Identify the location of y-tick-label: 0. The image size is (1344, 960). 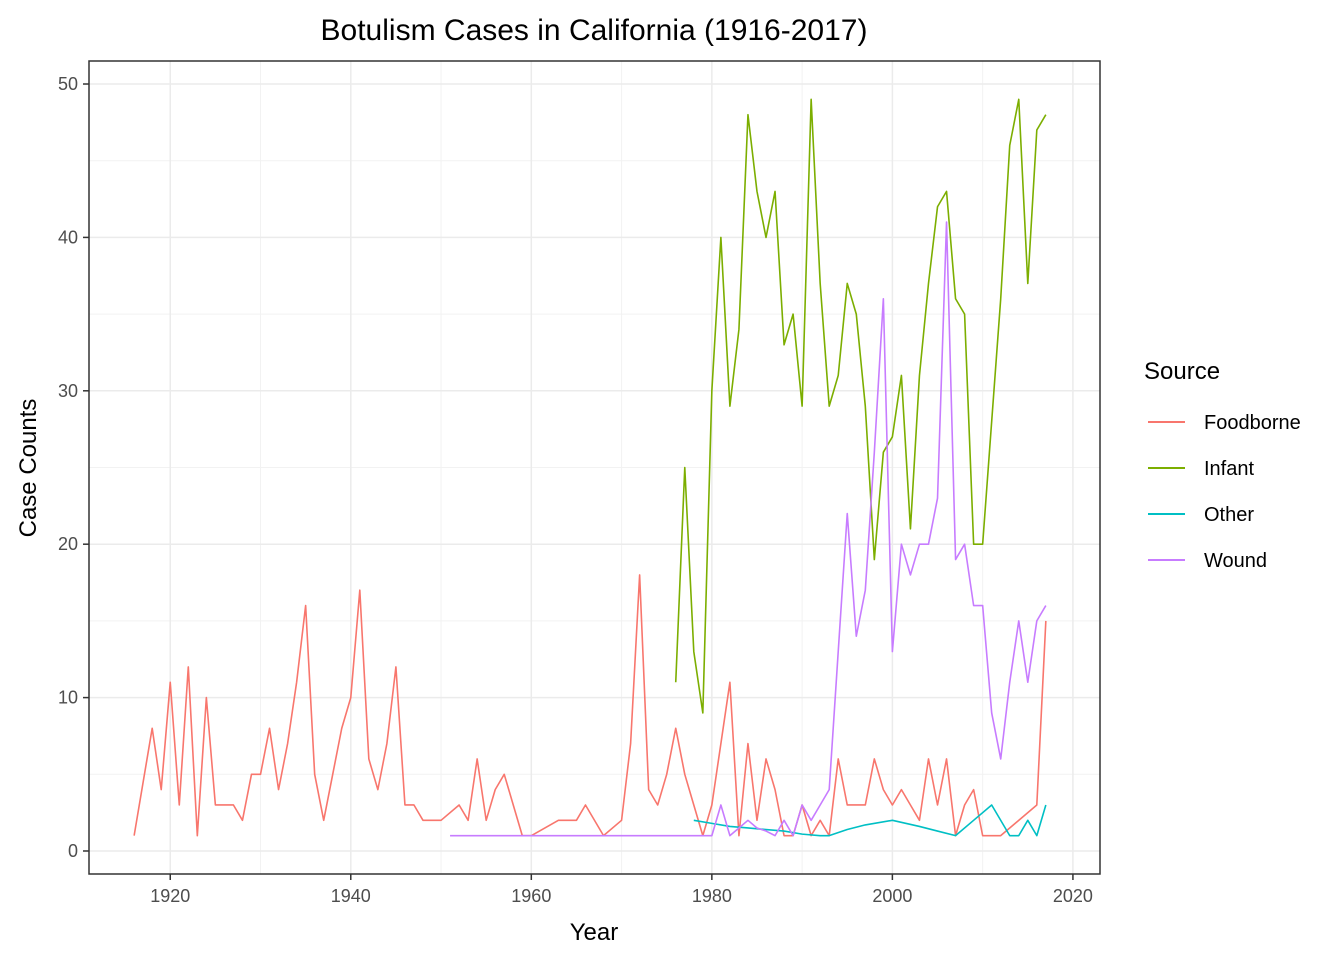
(73, 851).